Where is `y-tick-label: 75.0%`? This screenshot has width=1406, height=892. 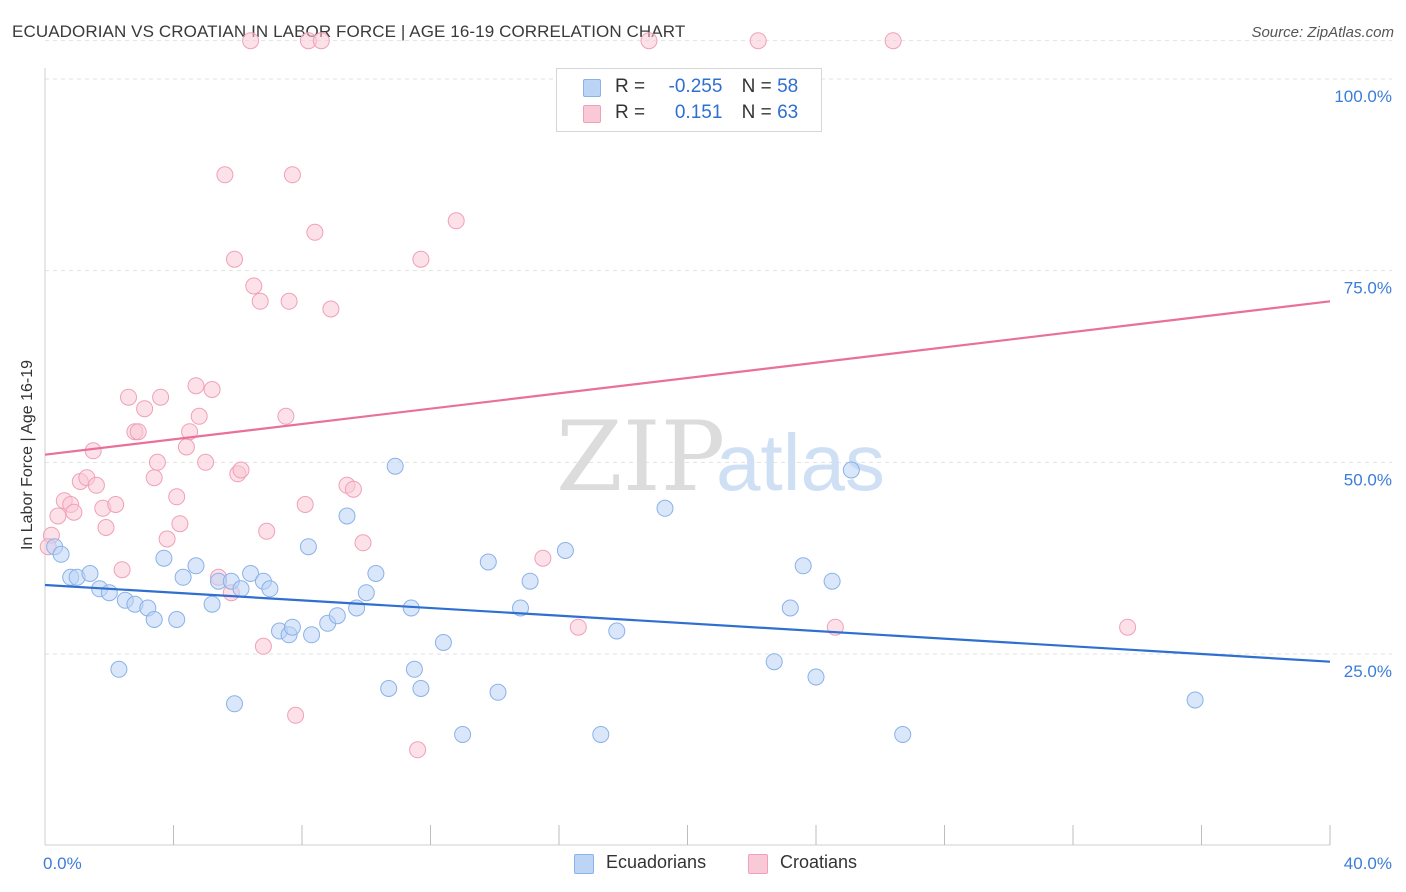
y-tick-label: 75.0% is located at coordinates (1368, 288).